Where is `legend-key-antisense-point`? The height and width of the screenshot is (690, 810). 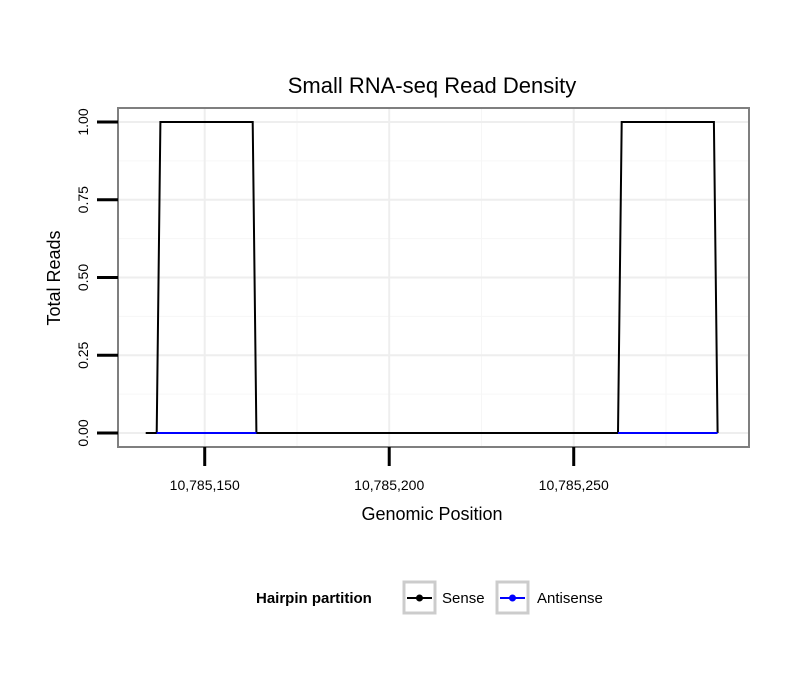
legend-key-antisense-point is located at coordinates (512, 598).